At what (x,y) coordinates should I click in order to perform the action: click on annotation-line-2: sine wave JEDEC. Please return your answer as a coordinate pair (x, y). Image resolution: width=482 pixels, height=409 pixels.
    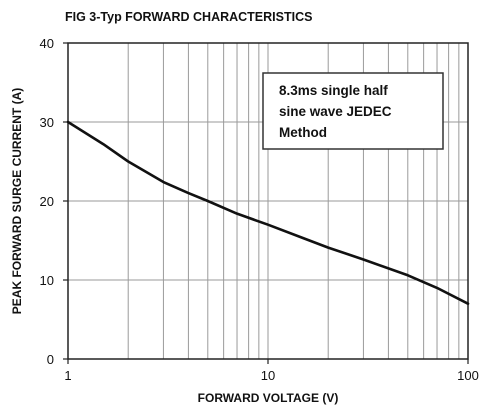
    Looking at the image, I should click on (335, 111).